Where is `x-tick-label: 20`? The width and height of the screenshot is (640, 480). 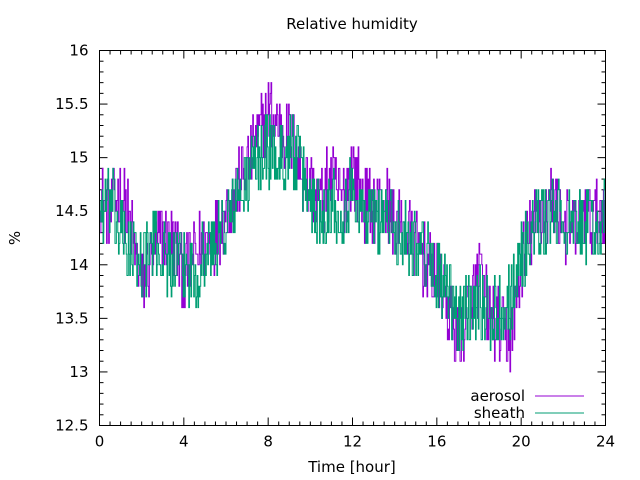
x-tick-label: 20 is located at coordinates (521, 442).